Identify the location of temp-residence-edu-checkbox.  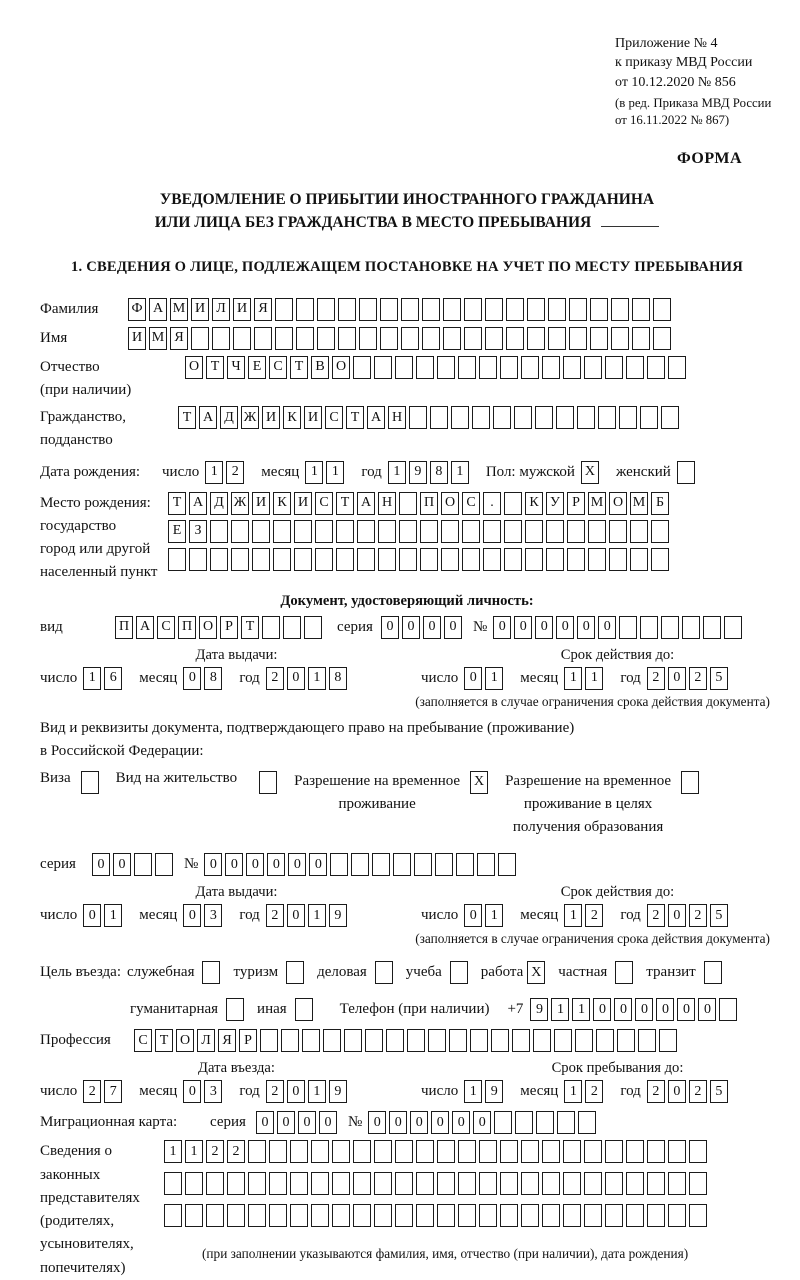
(691, 782).